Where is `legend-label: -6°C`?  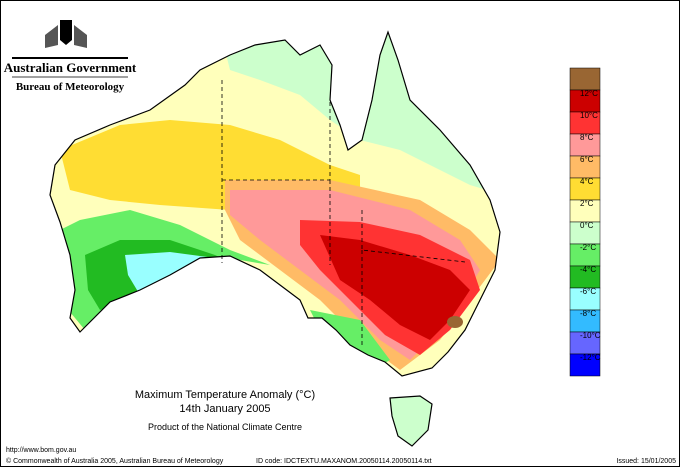
legend-label: -6°C is located at coordinates (588, 291).